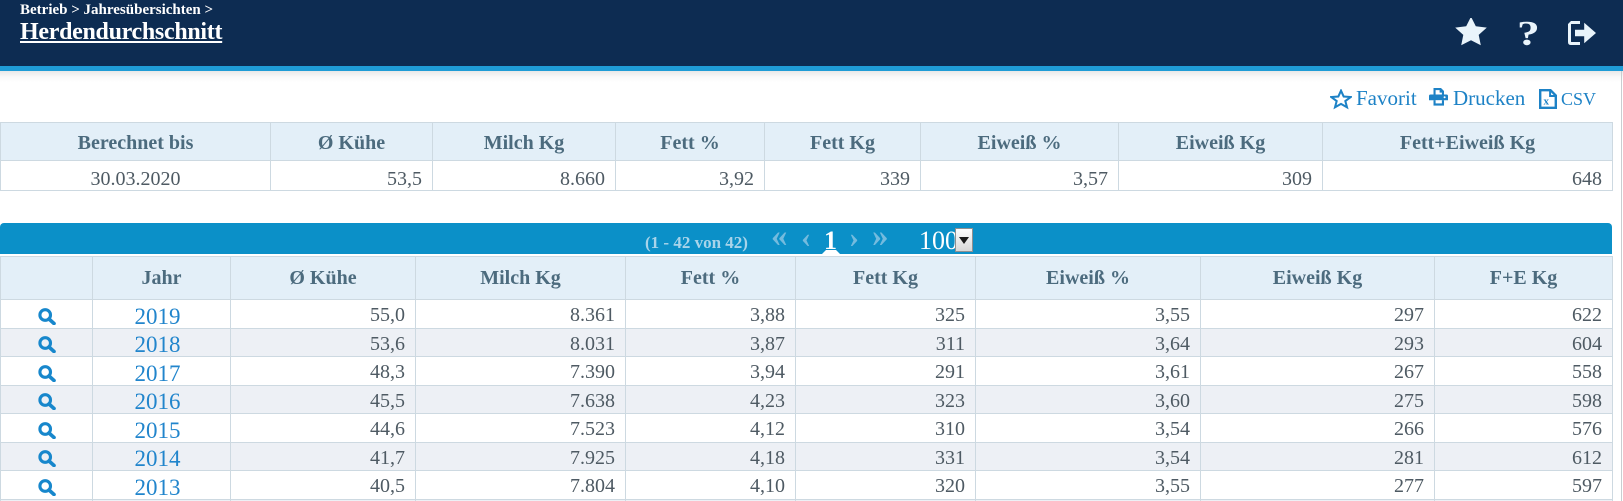  What do you see at coordinates (1547, 102) in the screenshot?
I see `svg-text: x` at bounding box center [1547, 102].